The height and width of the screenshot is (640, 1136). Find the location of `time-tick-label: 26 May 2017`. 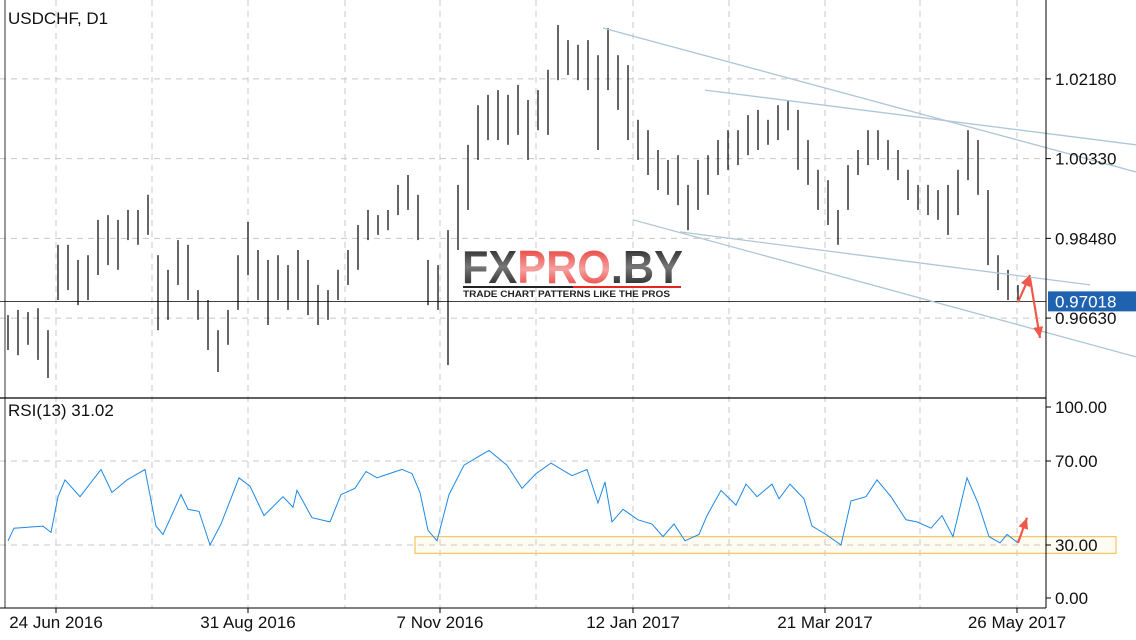

time-tick-label: 26 May 2017 is located at coordinates (1017, 622).